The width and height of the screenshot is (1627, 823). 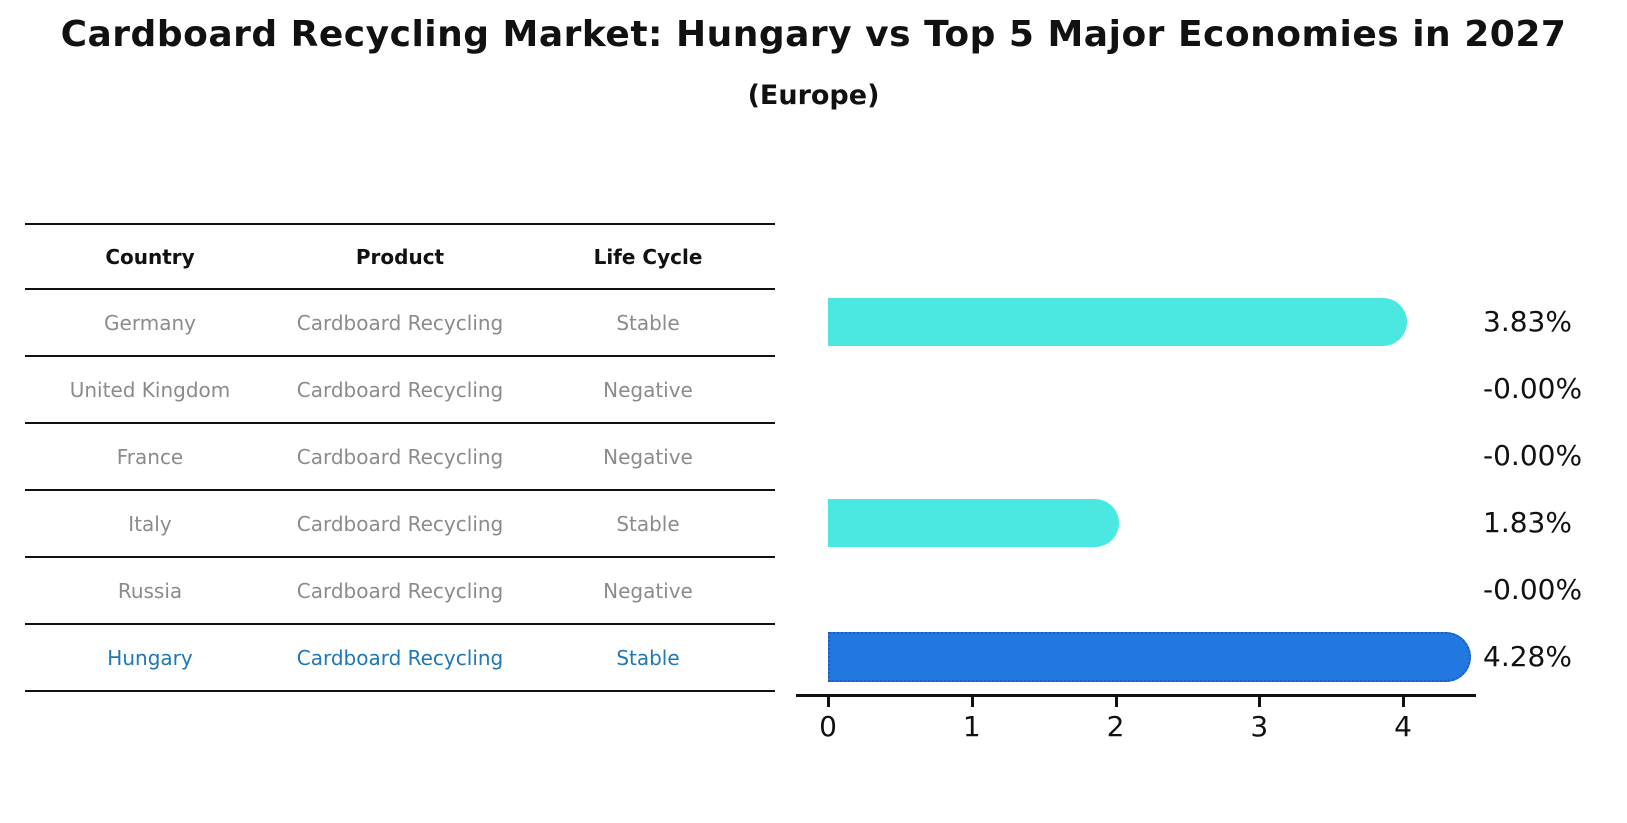 I want to click on value-label-germany: 3.83%, so click(x=1527, y=321).